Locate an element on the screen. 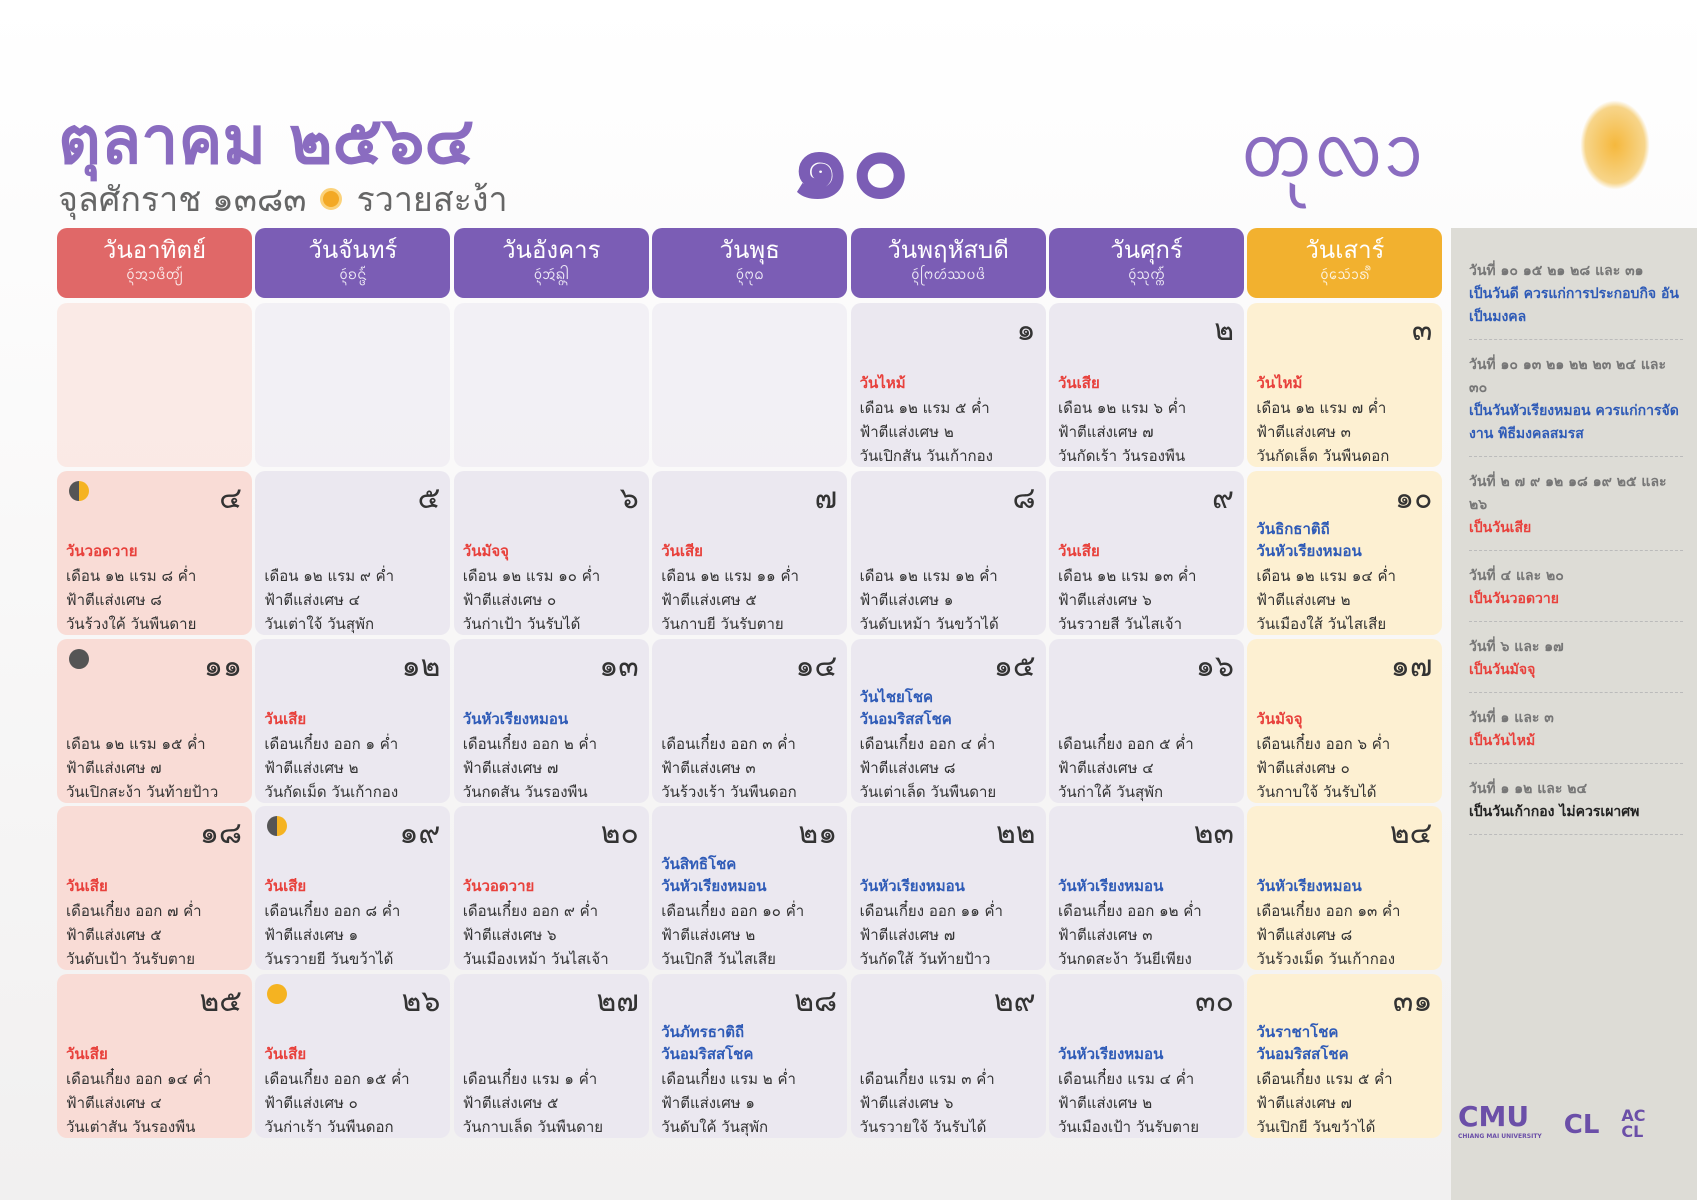  note-text: เป็นวันวอดวาย is located at coordinates (1514, 599).